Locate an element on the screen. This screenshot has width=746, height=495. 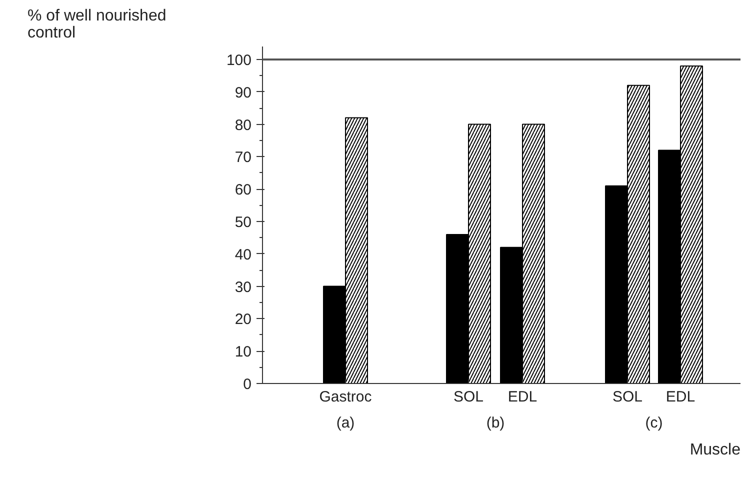
y-tick-label: 0 is located at coordinates (247, 384).